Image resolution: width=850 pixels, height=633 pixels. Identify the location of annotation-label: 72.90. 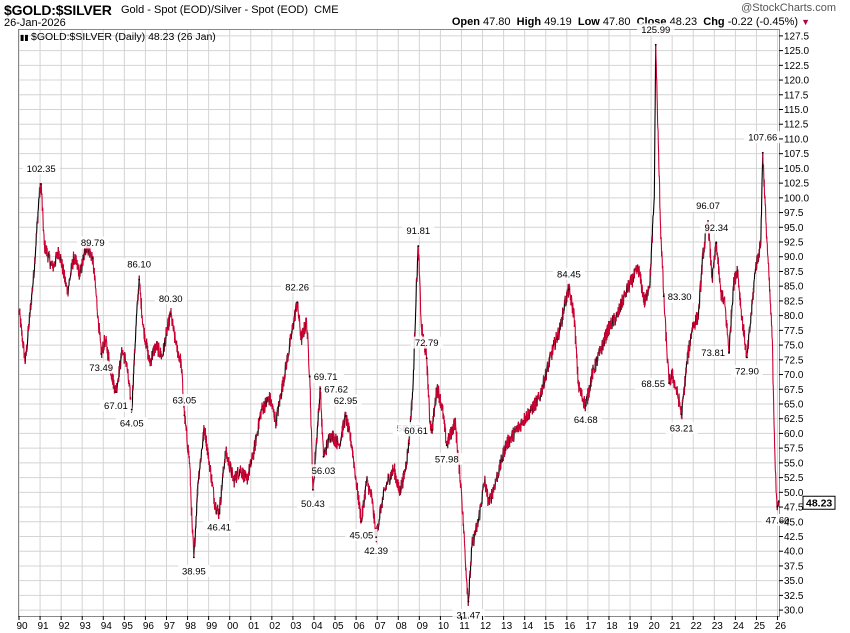
(747, 371).